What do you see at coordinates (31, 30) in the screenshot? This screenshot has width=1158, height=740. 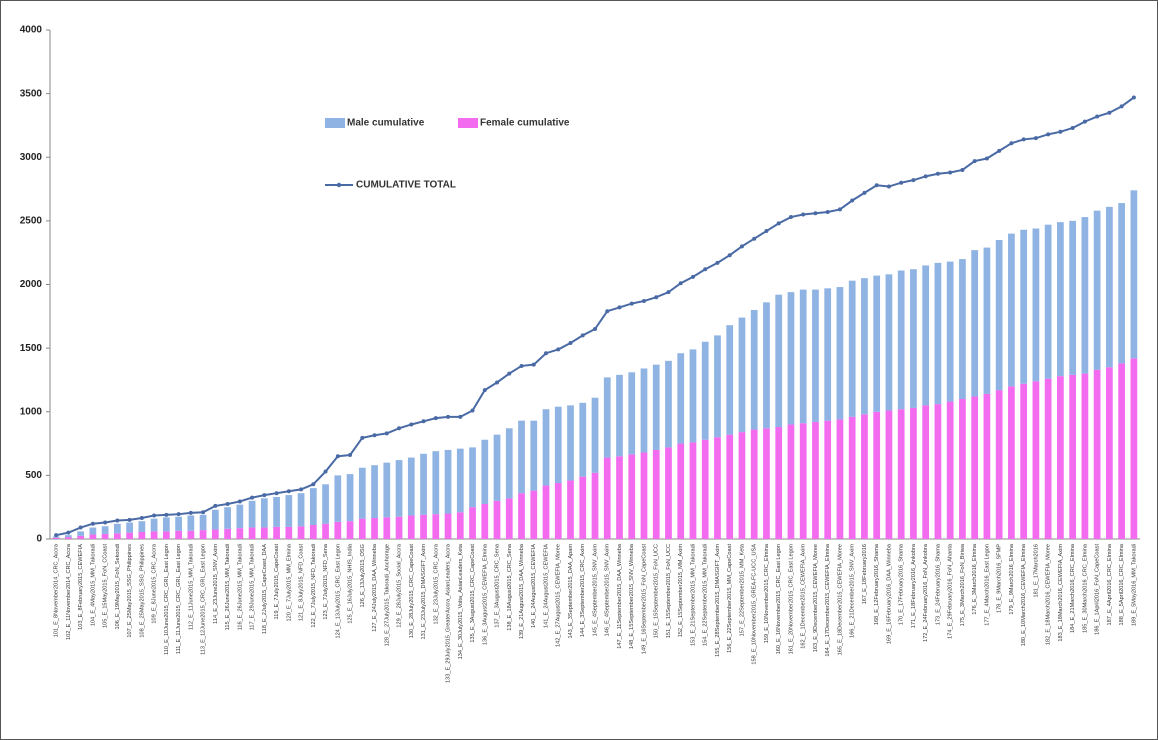 I see `y-tick-label: 4000` at bounding box center [31, 30].